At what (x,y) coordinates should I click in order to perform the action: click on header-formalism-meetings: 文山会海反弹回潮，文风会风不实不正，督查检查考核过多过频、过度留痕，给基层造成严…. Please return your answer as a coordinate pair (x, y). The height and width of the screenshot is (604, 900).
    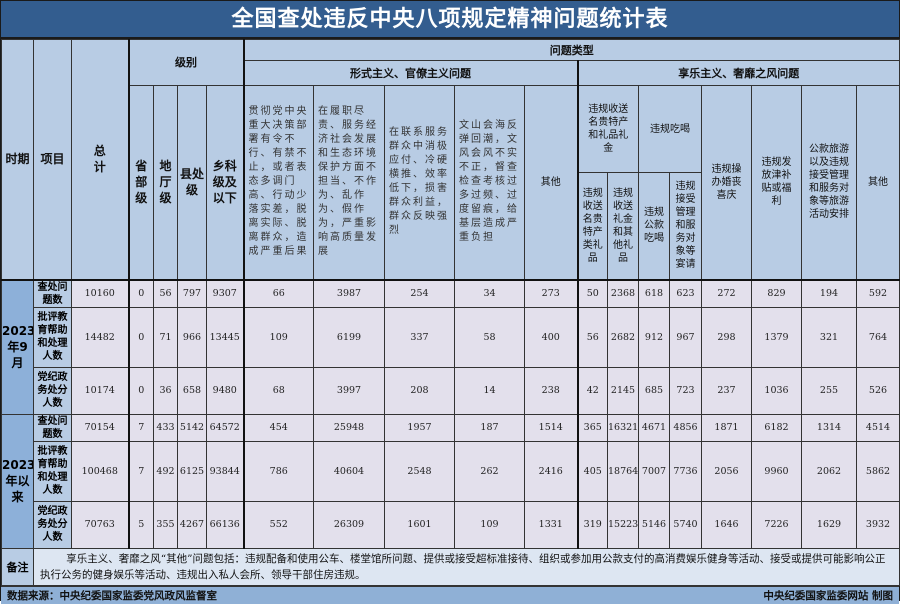
    Looking at the image, I should click on (489, 182).